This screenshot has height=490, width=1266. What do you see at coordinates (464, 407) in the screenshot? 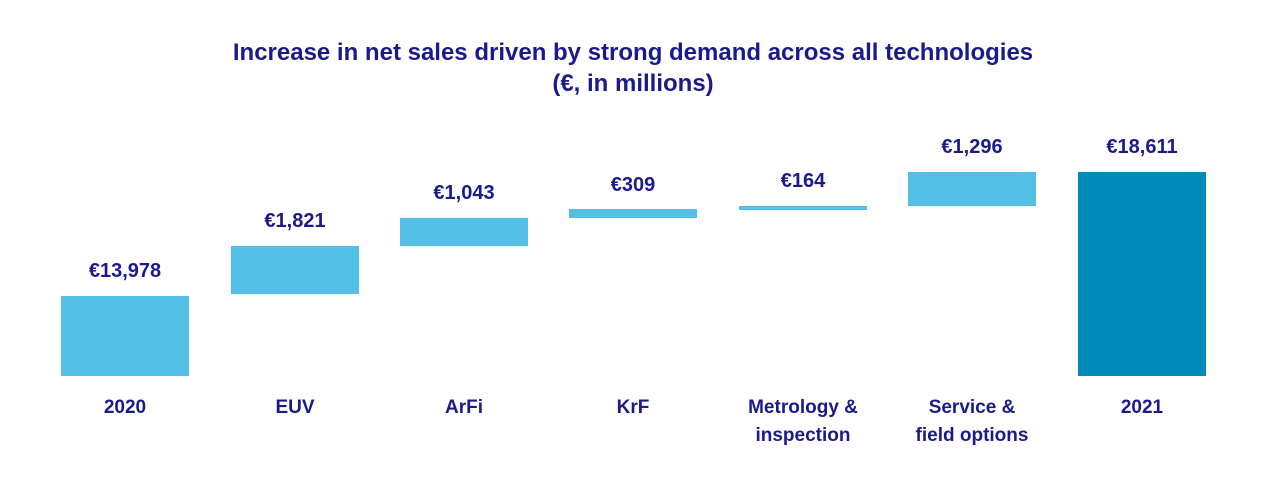
I see `category-label-arfi: ArFi` at bounding box center [464, 407].